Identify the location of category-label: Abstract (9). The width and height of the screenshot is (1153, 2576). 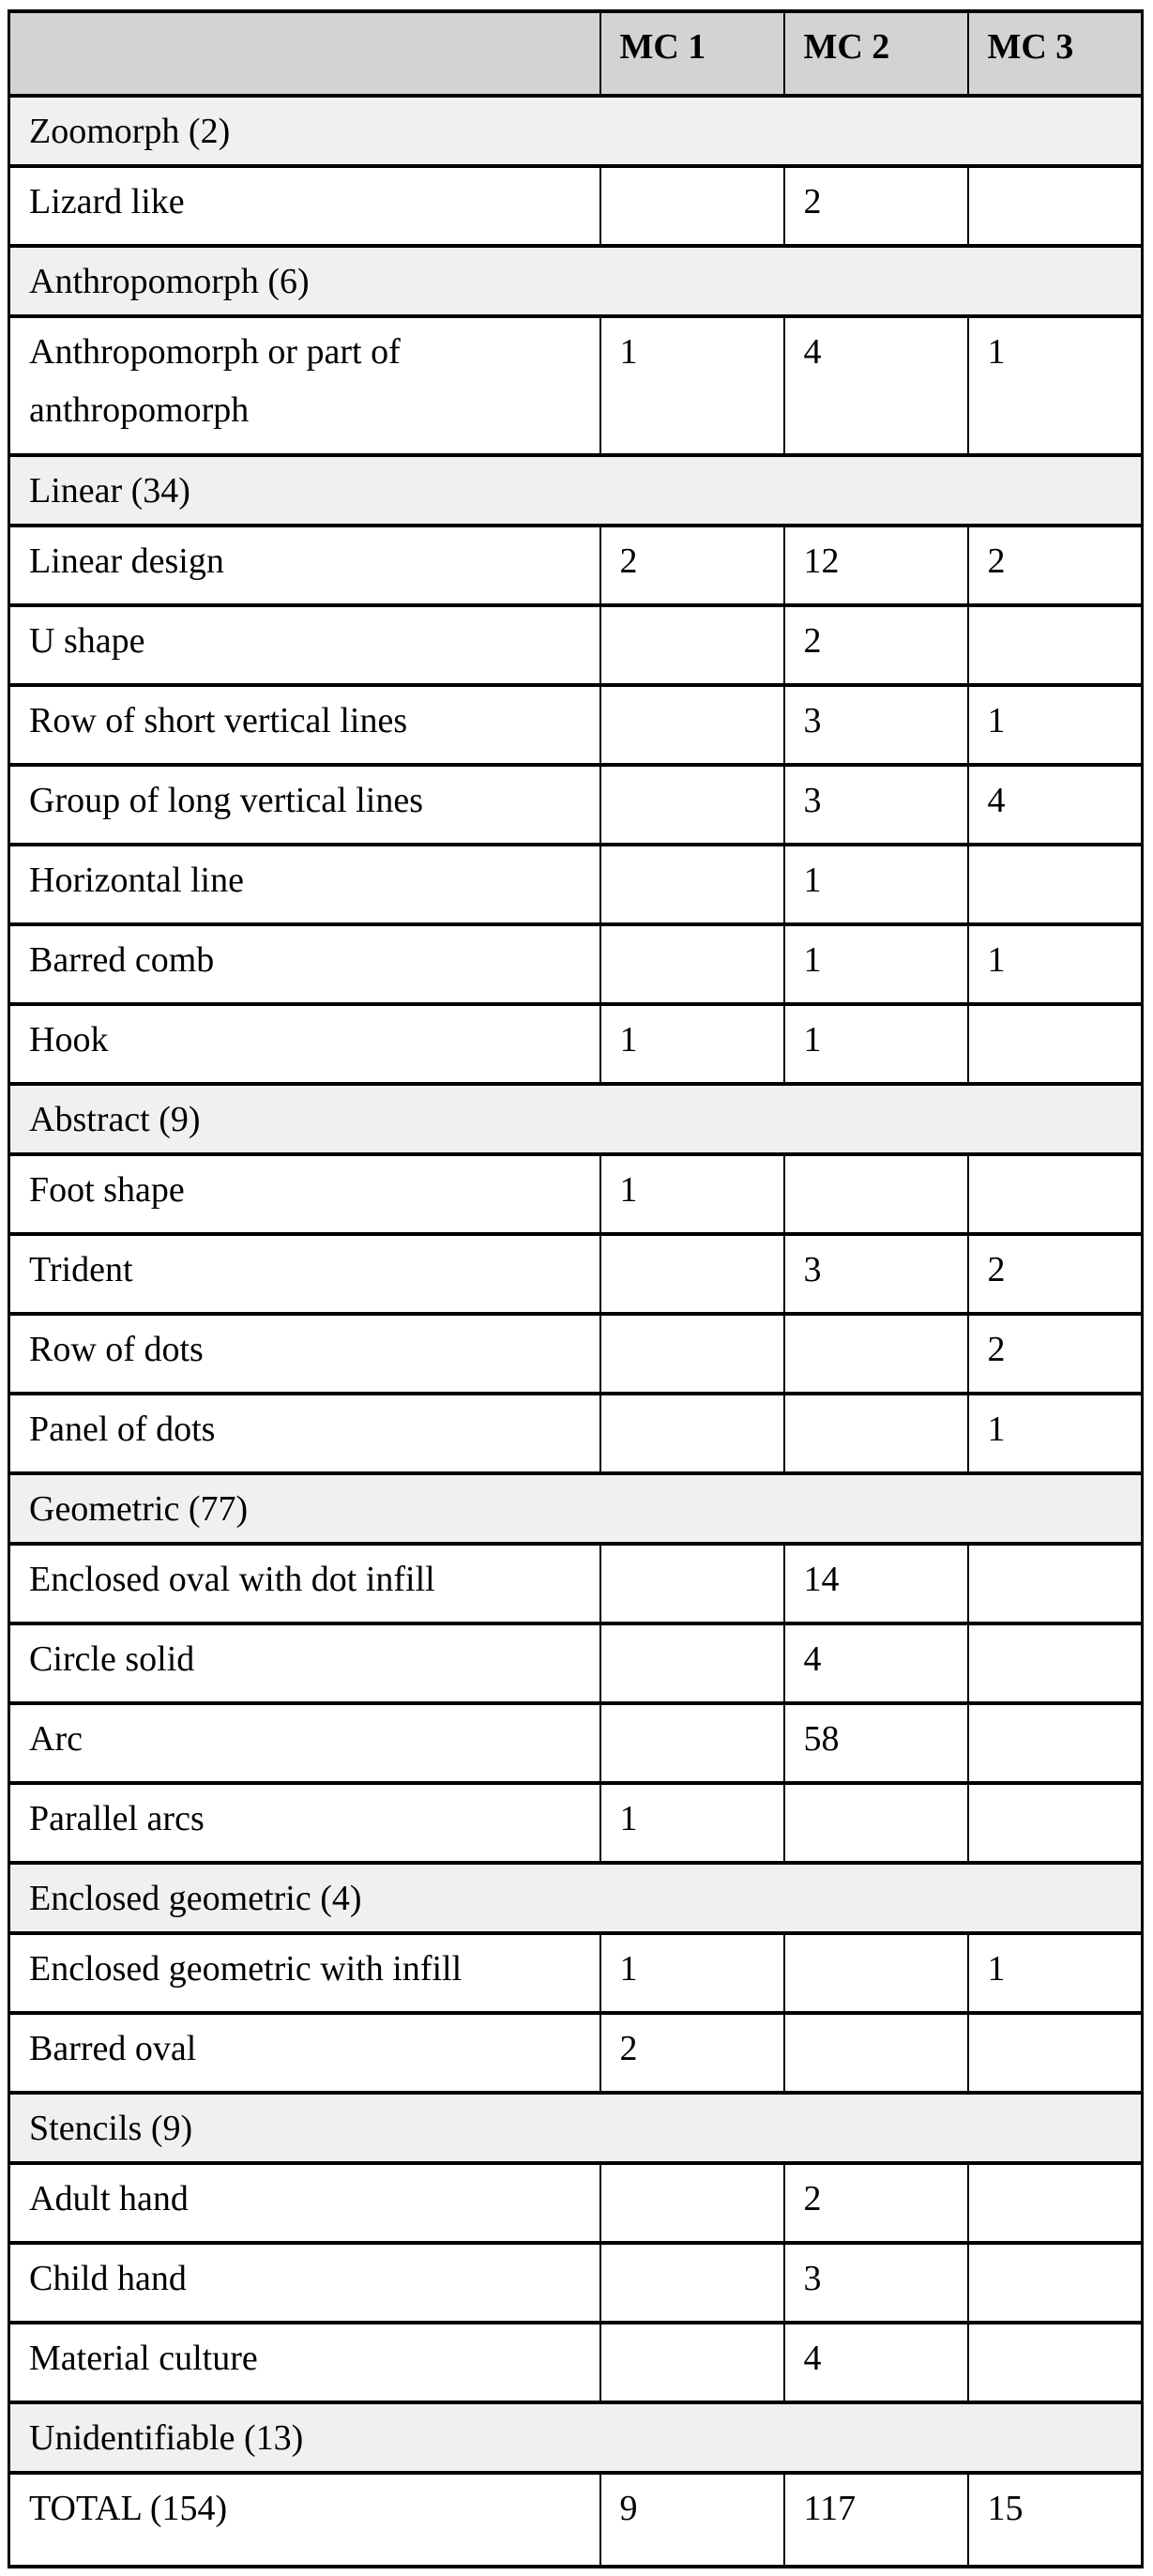
(576, 1119).